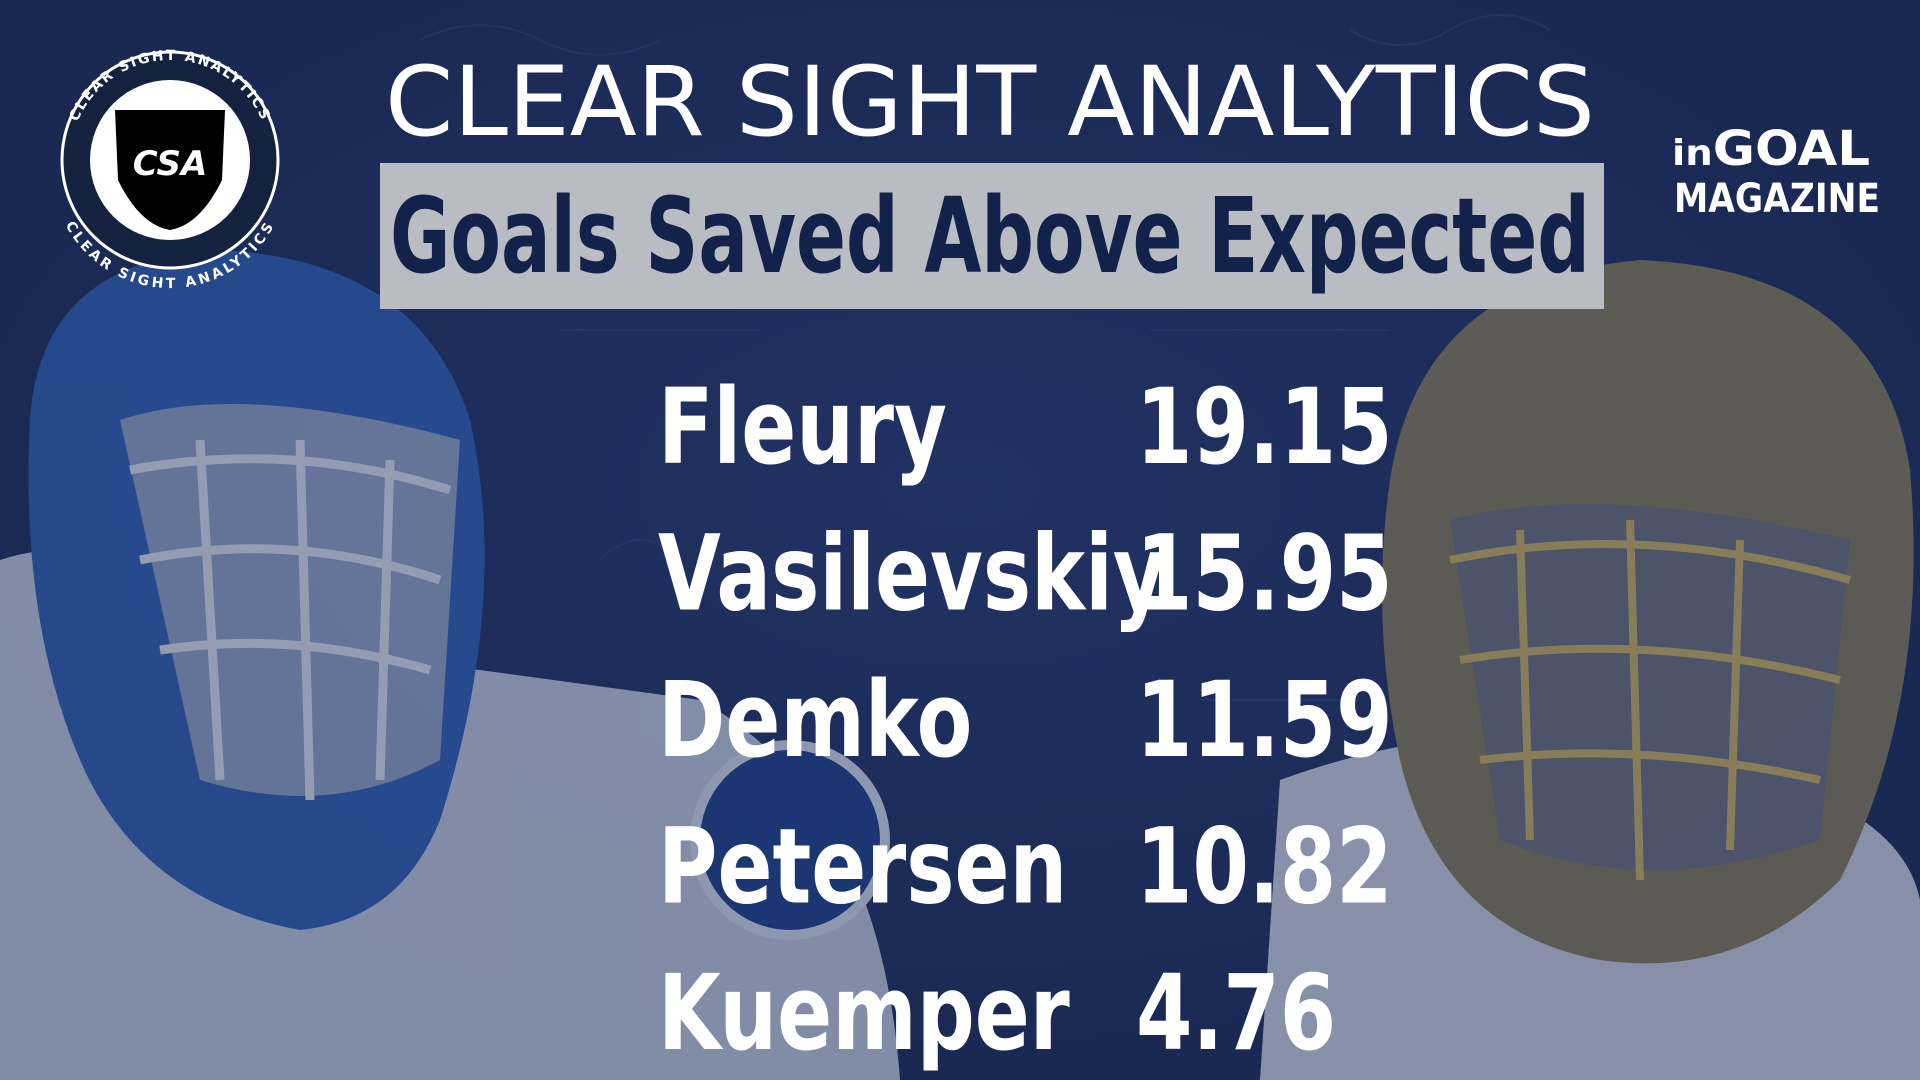  What do you see at coordinates (990, 102) in the screenshot?
I see `title: CLEAR SIGHT ANALYTICS` at bounding box center [990, 102].